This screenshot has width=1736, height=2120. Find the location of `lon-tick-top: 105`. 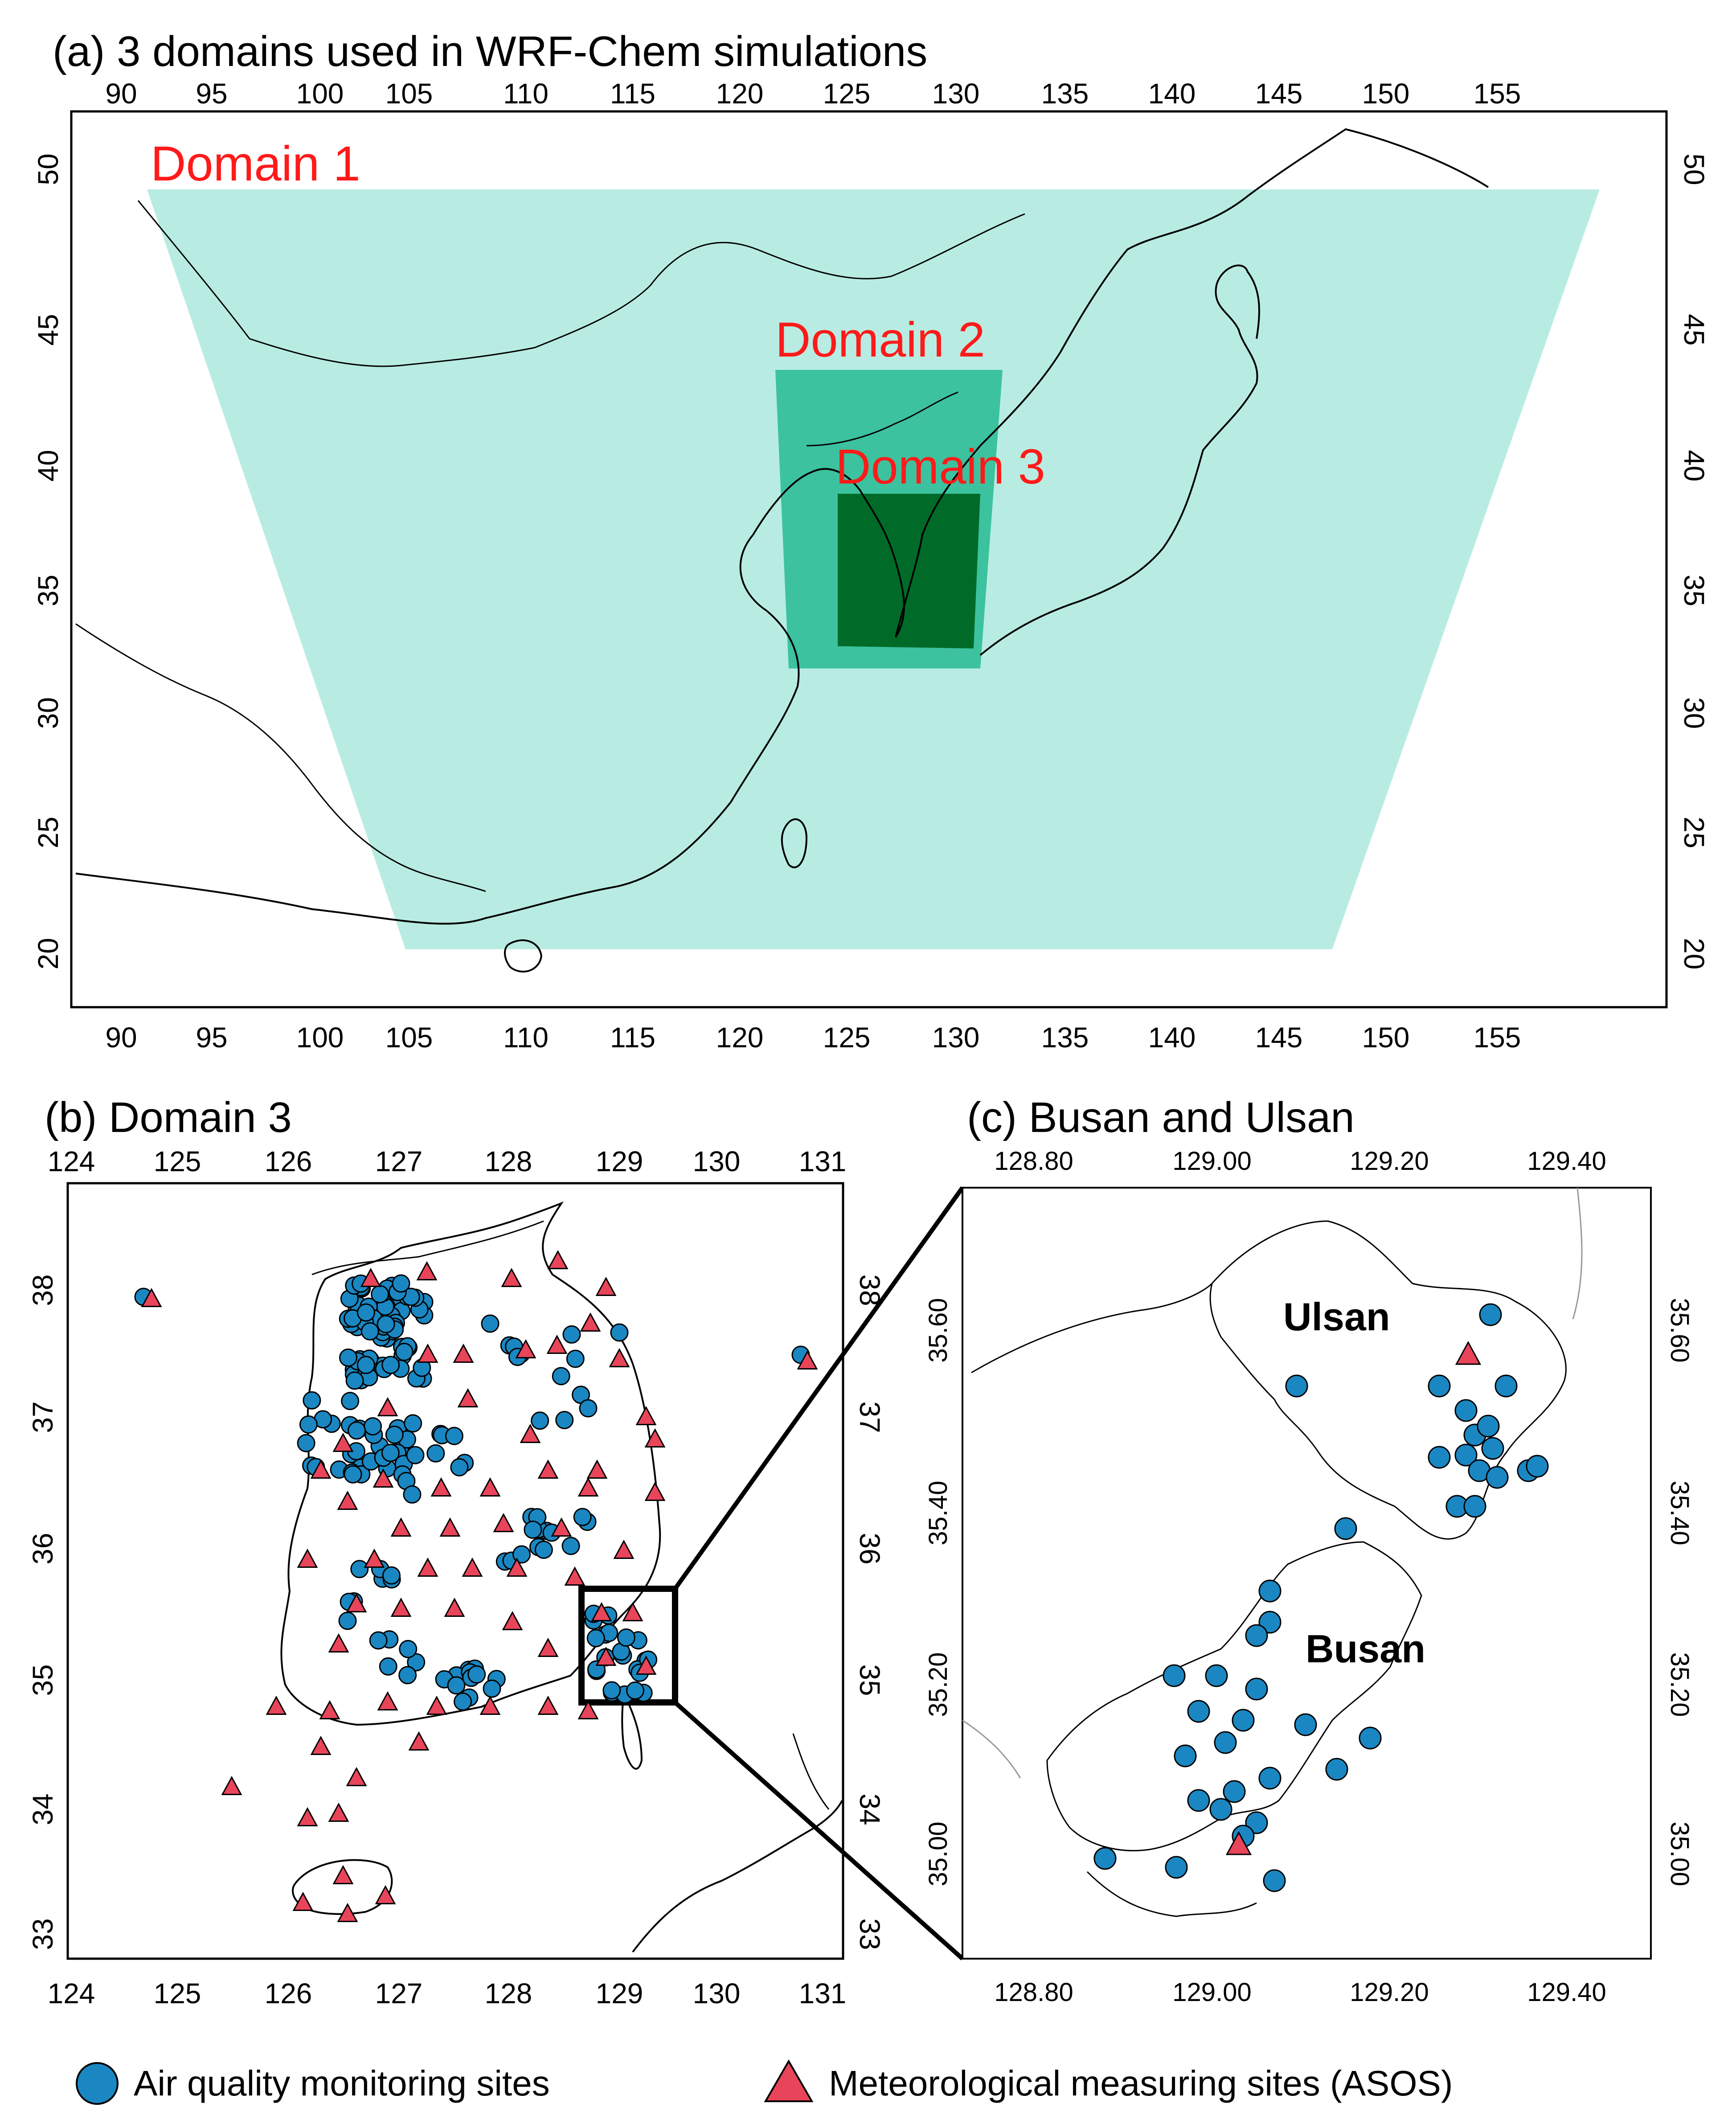

lon-tick-top: 105 is located at coordinates (409, 94).